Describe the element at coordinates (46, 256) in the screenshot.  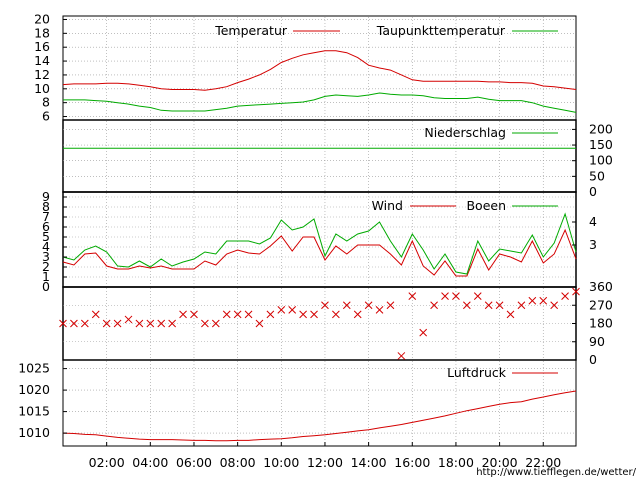
I see `wind-ytick-label: 3` at that location.